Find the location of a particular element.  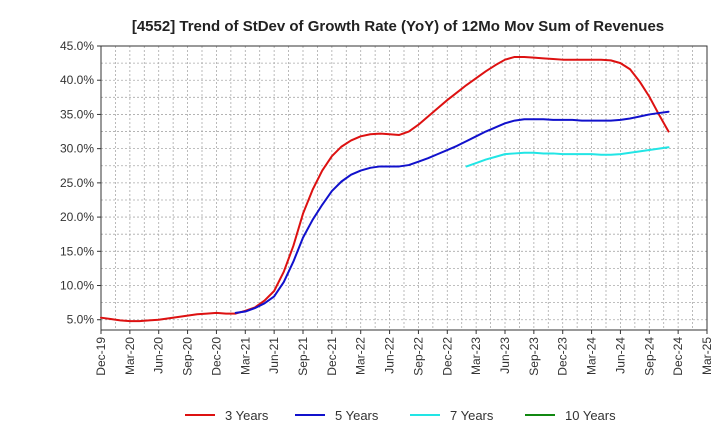

x-tick-label: Sep-24 is located at coordinates (649, 356).